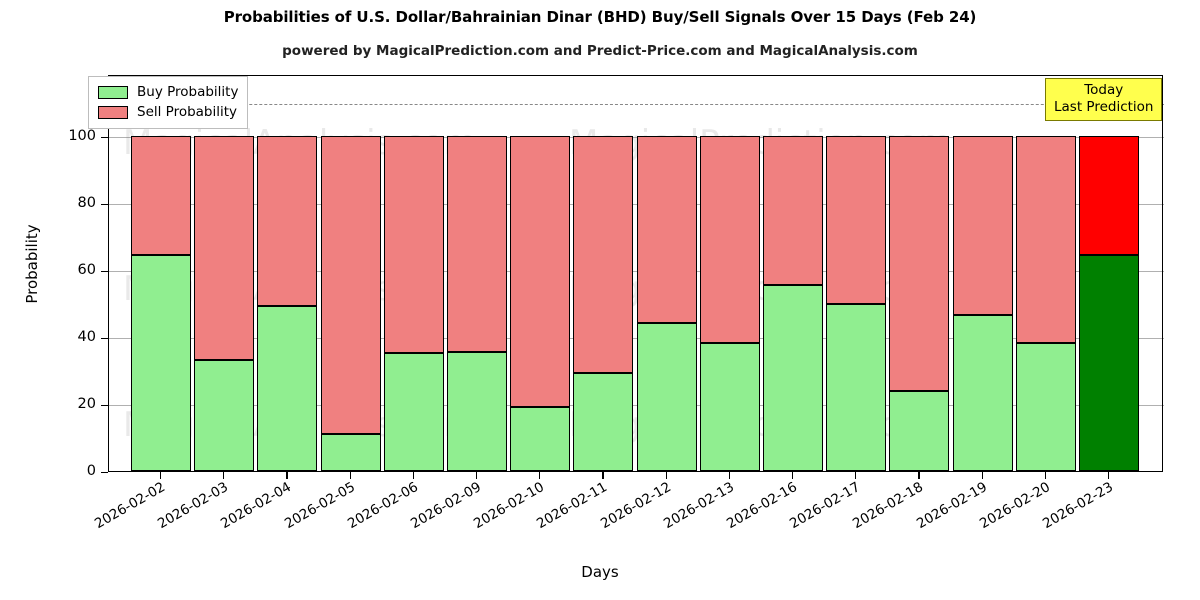  What do you see at coordinates (636, 104) in the screenshot?
I see `dashed-guide-line` at bounding box center [636, 104].